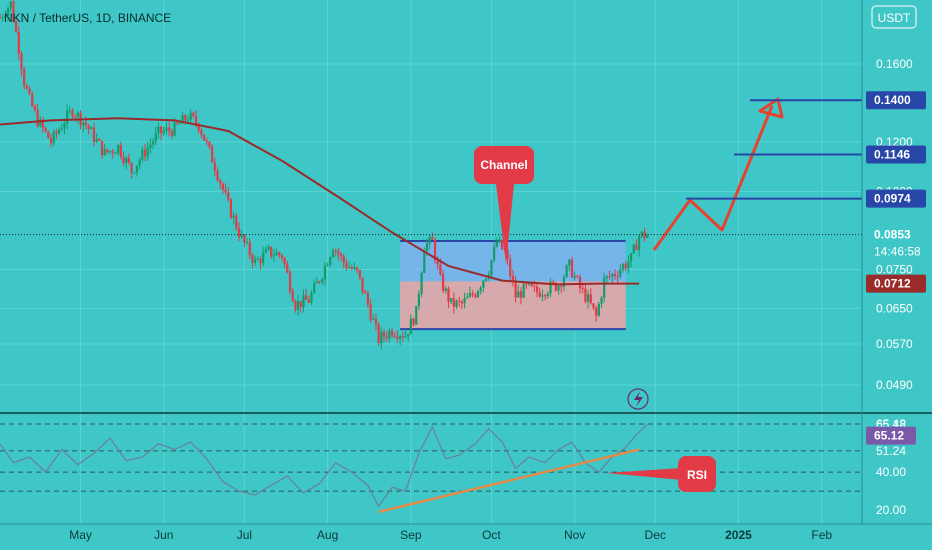 This screenshot has height=550, width=932. I want to click on channel-lower-zone, so click(513, 305).